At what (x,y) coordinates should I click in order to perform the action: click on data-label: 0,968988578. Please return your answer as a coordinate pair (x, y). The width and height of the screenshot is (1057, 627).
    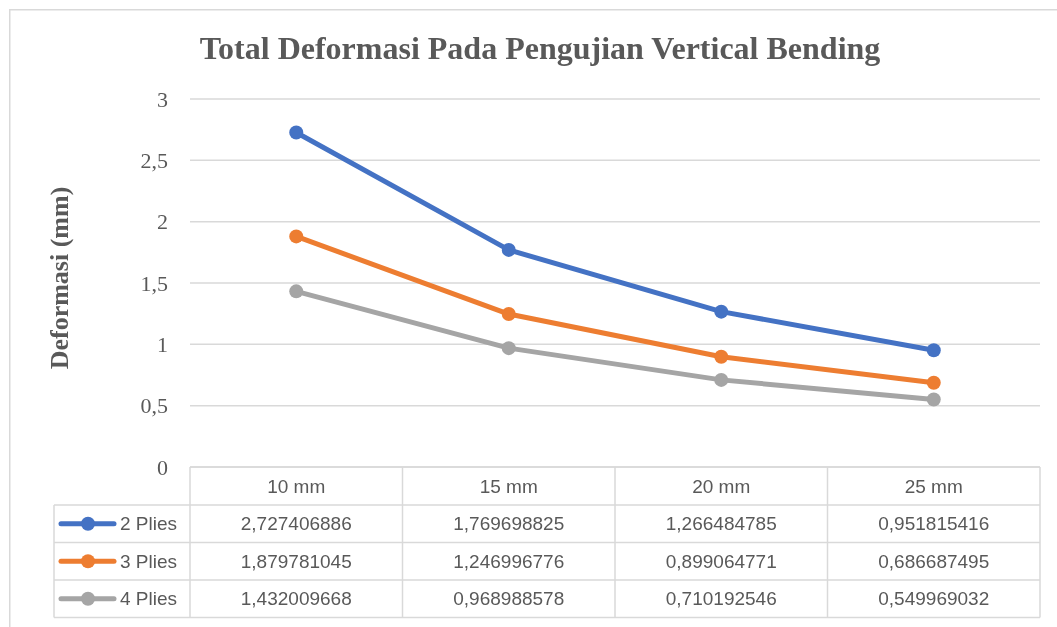
    Looking at the image, I should click on (509, 599).